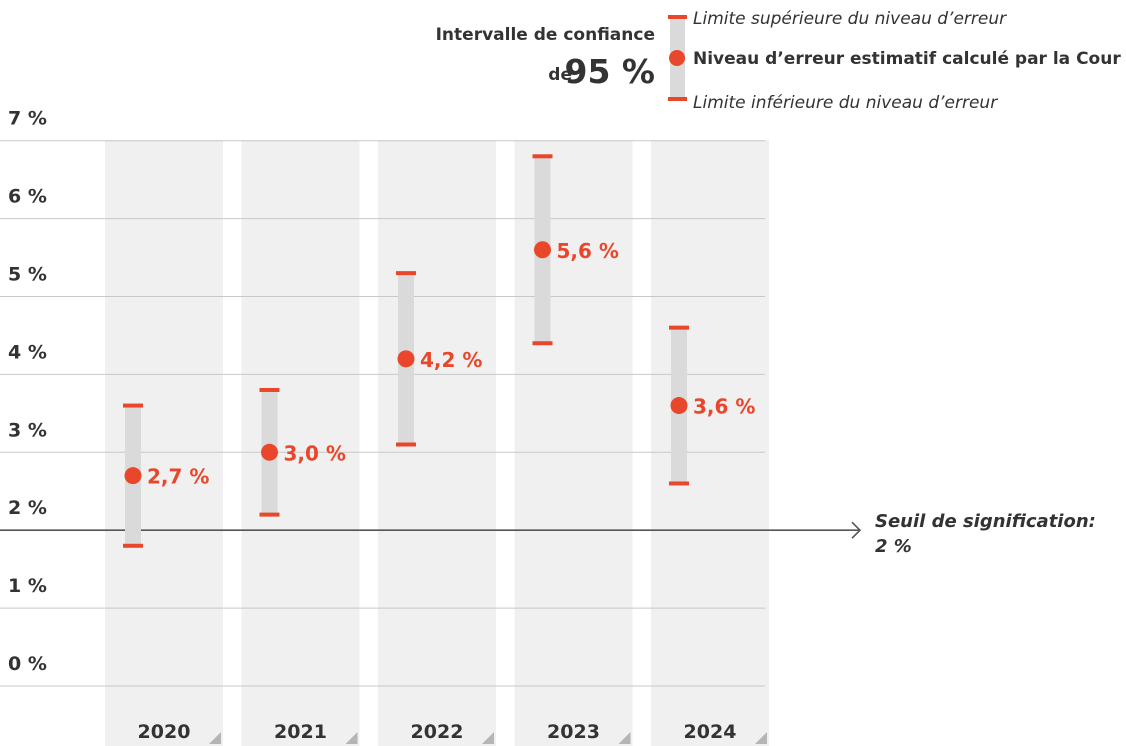 The image size is (1126, 746). I want to click on data-label: 3,6 %, so click(724, 407).